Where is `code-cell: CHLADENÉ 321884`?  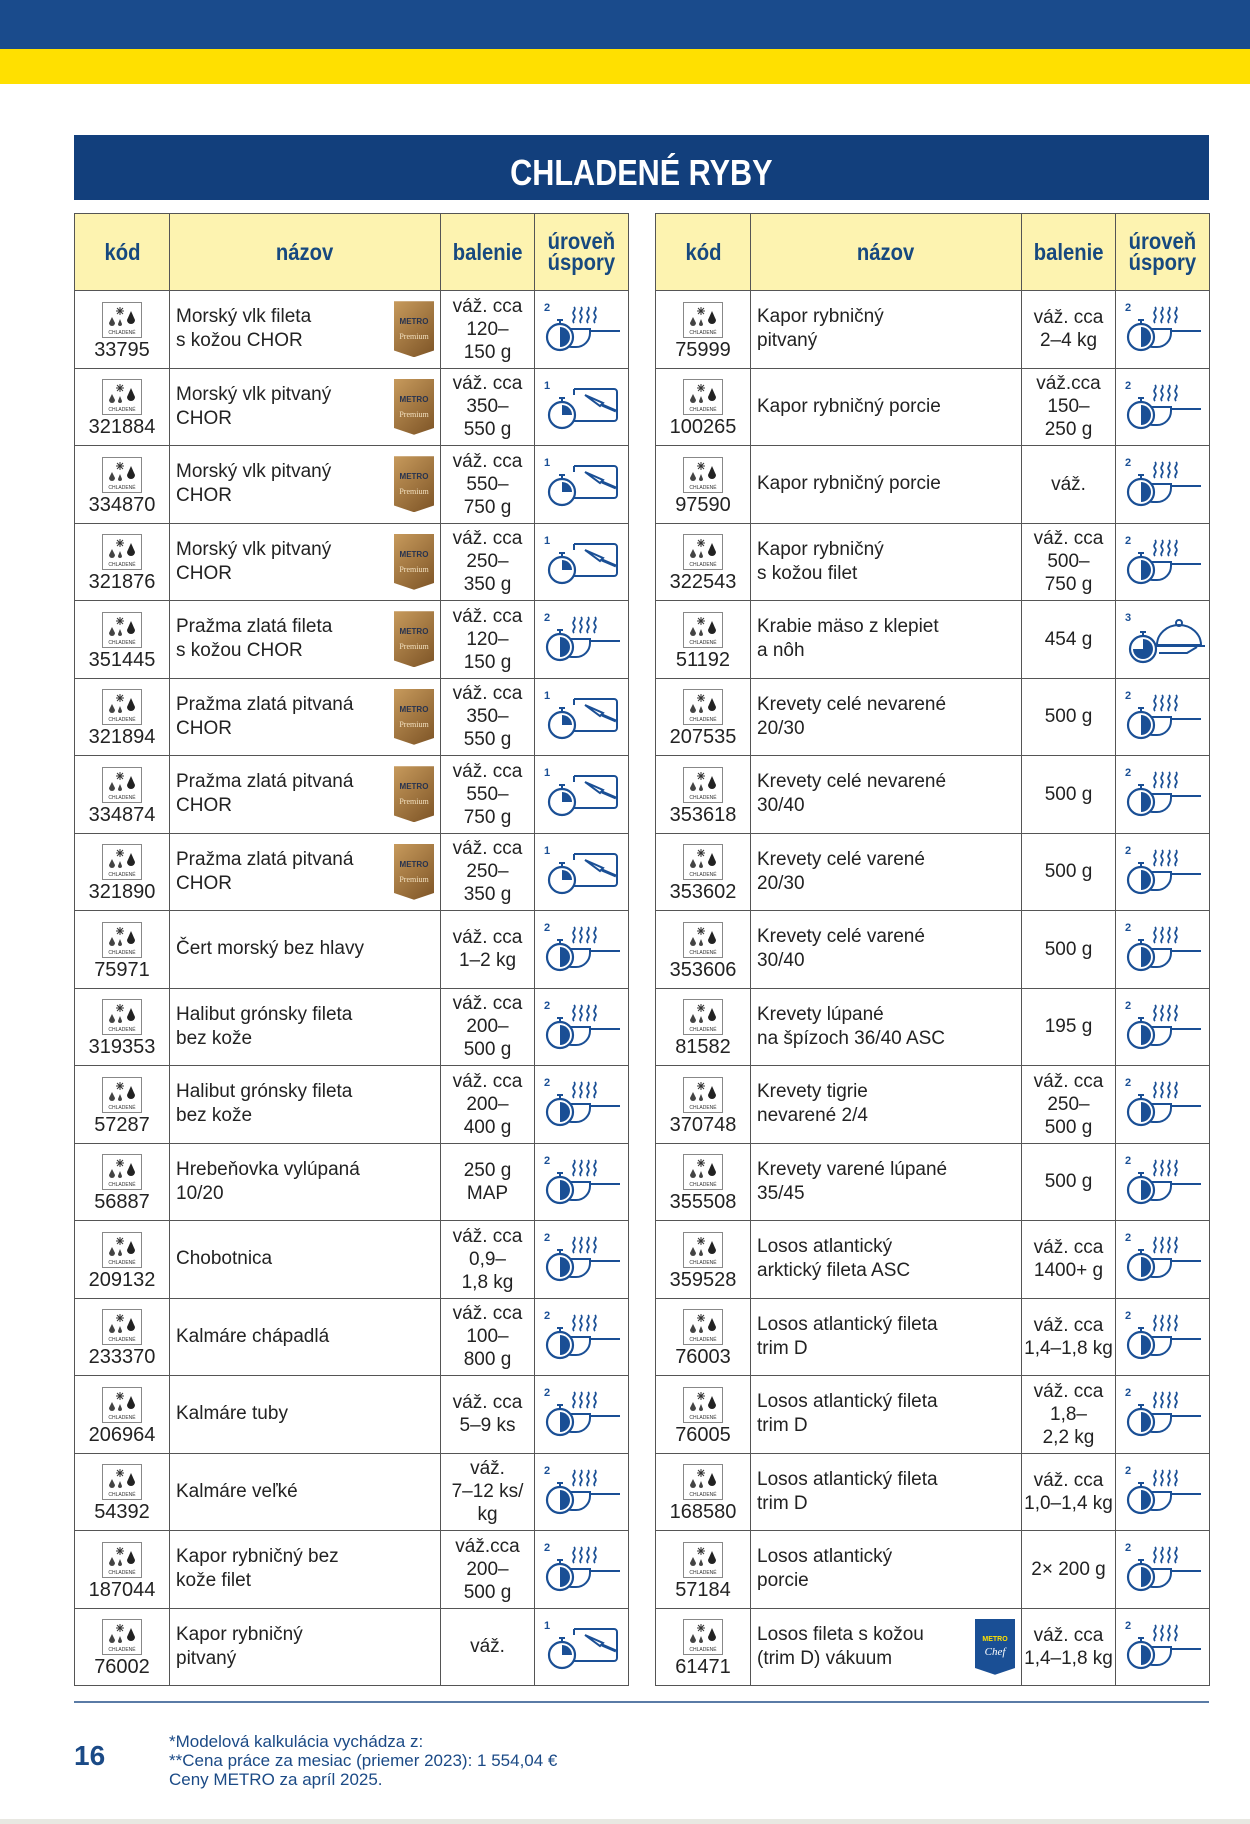
code-cell: CHLADENÉ 321884 is located at coordinates (122, 406).